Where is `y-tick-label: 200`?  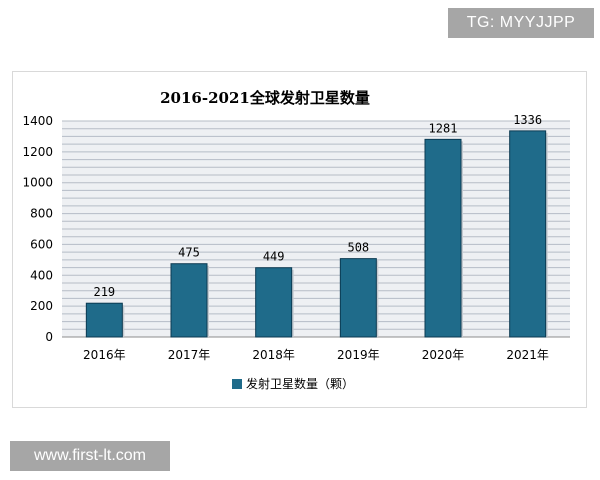 y-tick-label: 200 is located at coordinates (41, 306).